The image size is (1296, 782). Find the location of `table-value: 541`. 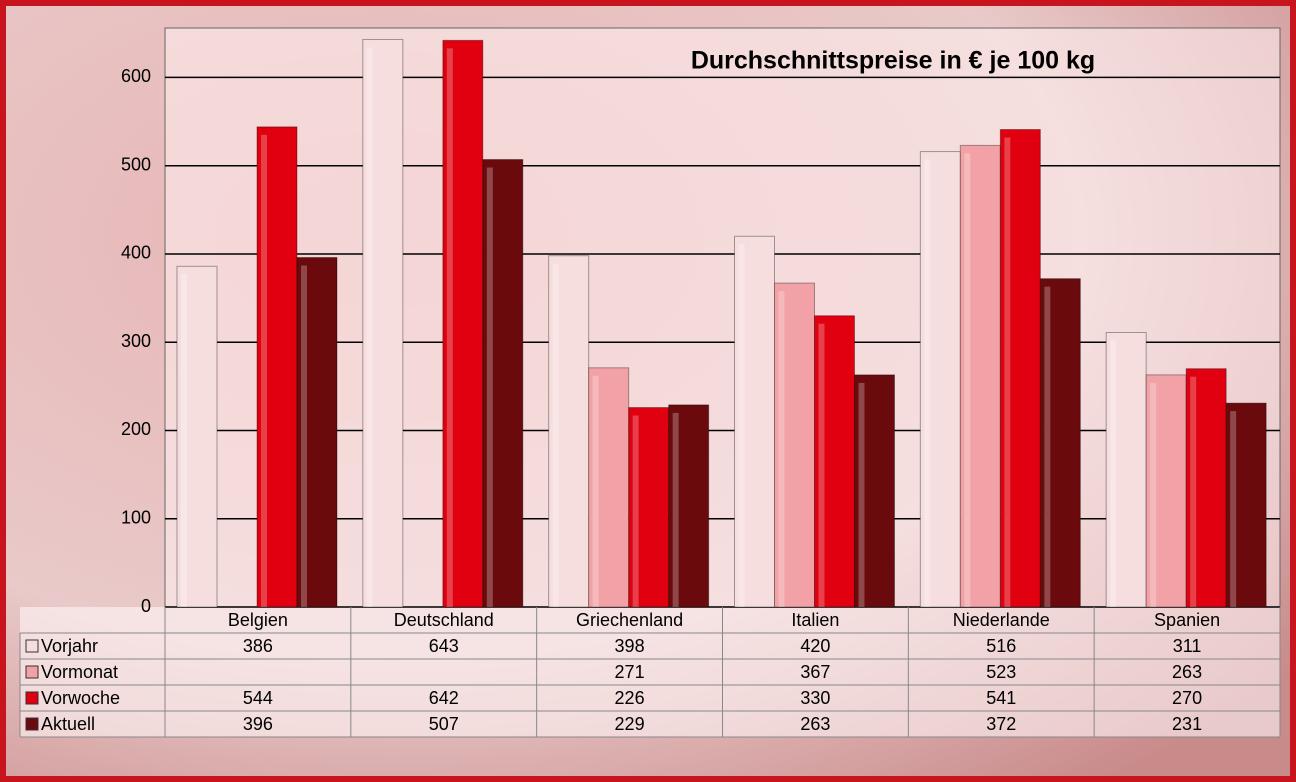

table-value: 541 is located at coordinates (1001, 698).